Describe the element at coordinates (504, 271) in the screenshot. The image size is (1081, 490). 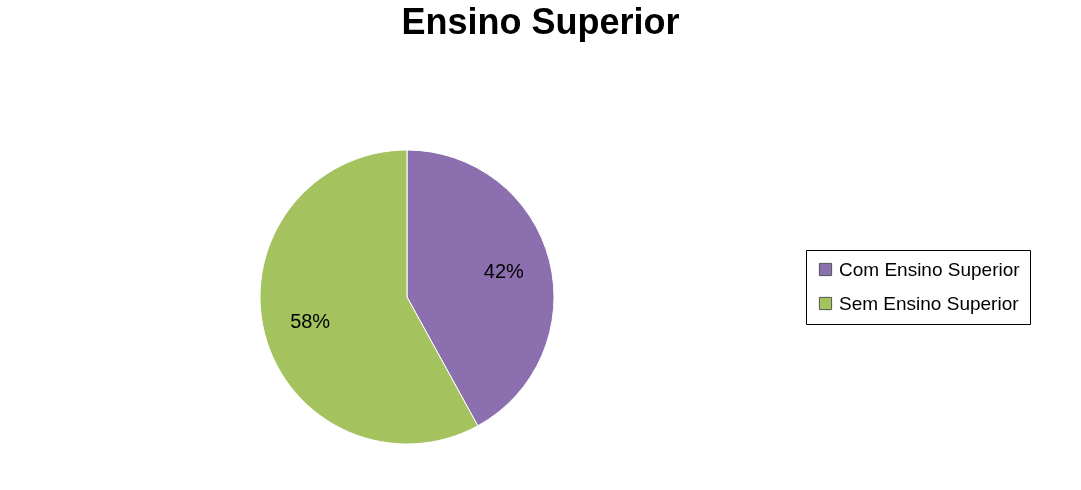
I see `data-label: 42%` at that location.